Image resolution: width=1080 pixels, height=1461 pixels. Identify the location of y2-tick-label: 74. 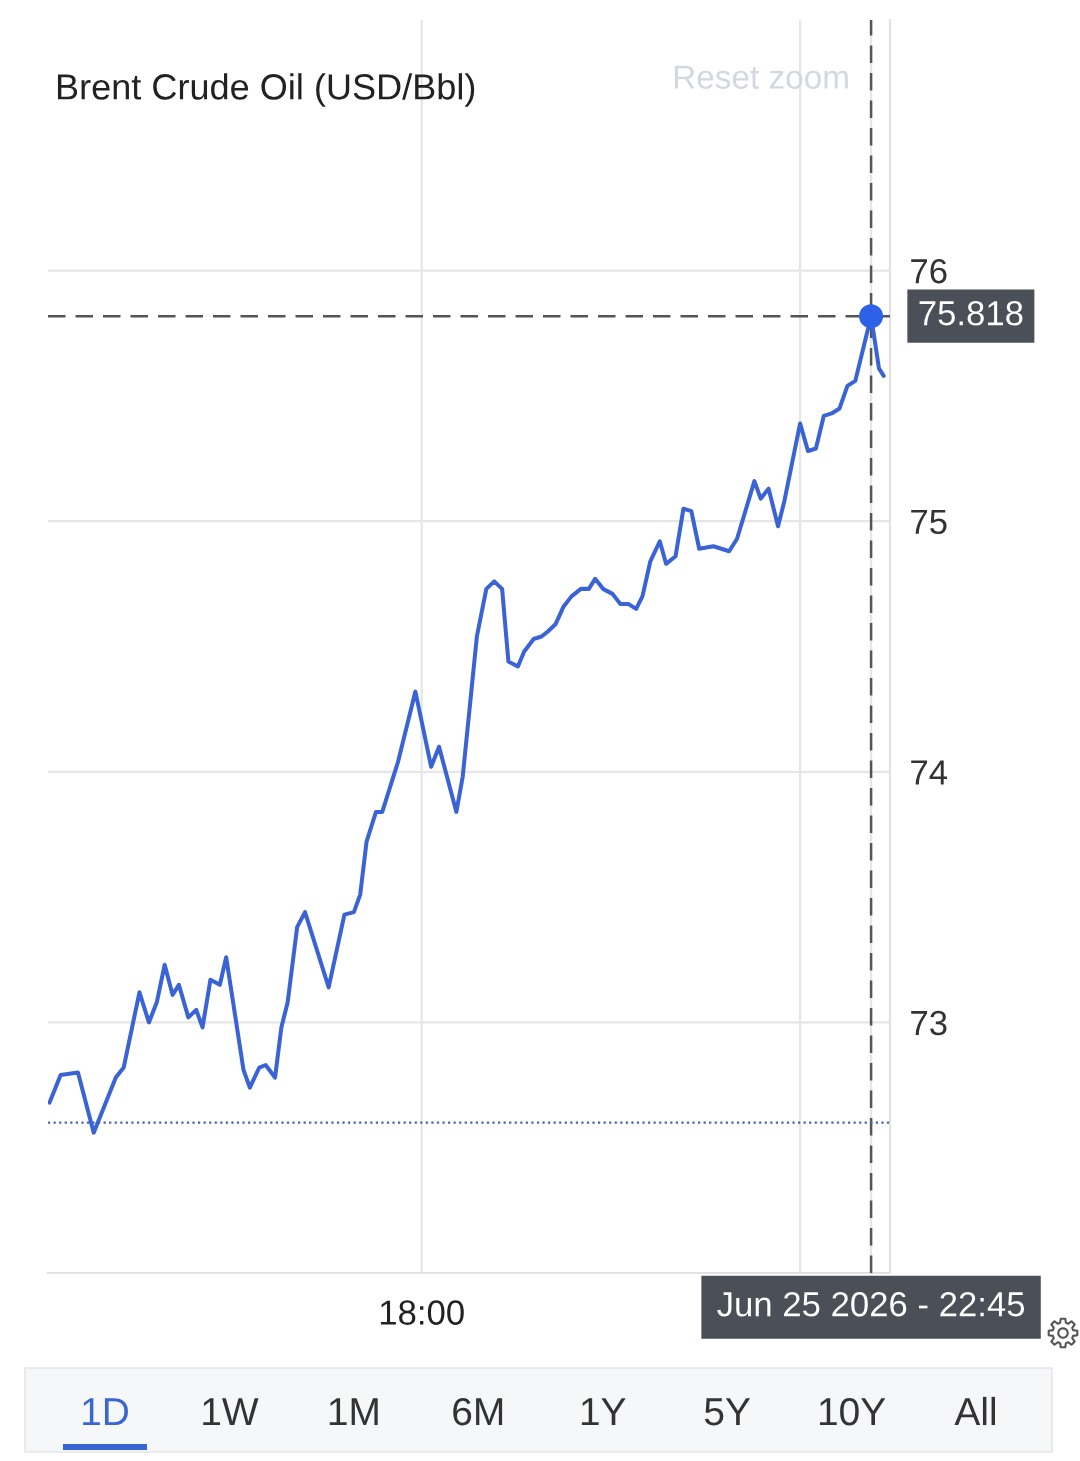
(929, 772).